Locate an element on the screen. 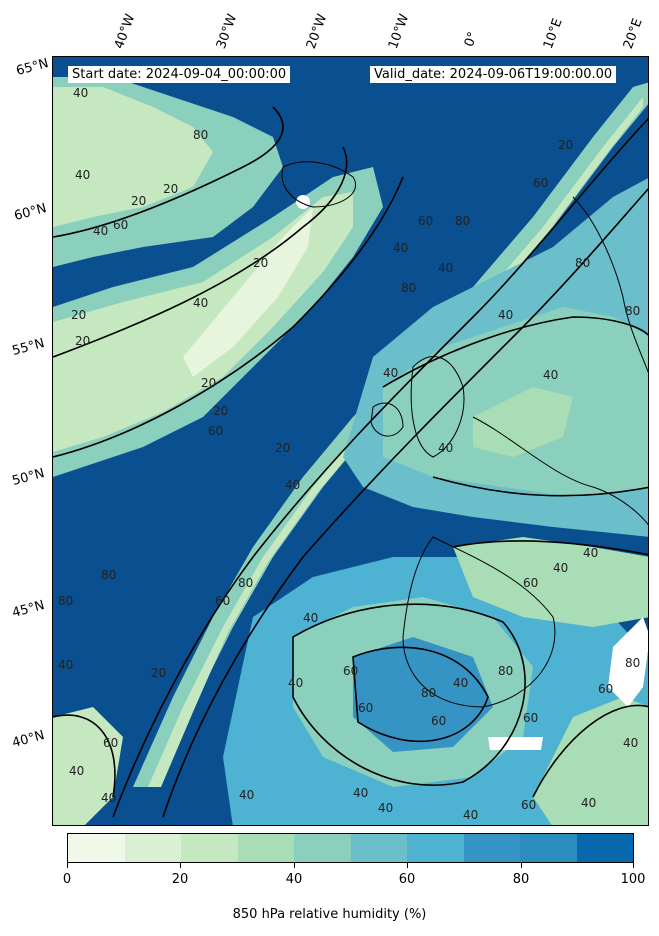  nw-dry-area is located at coordinates (133, 157).